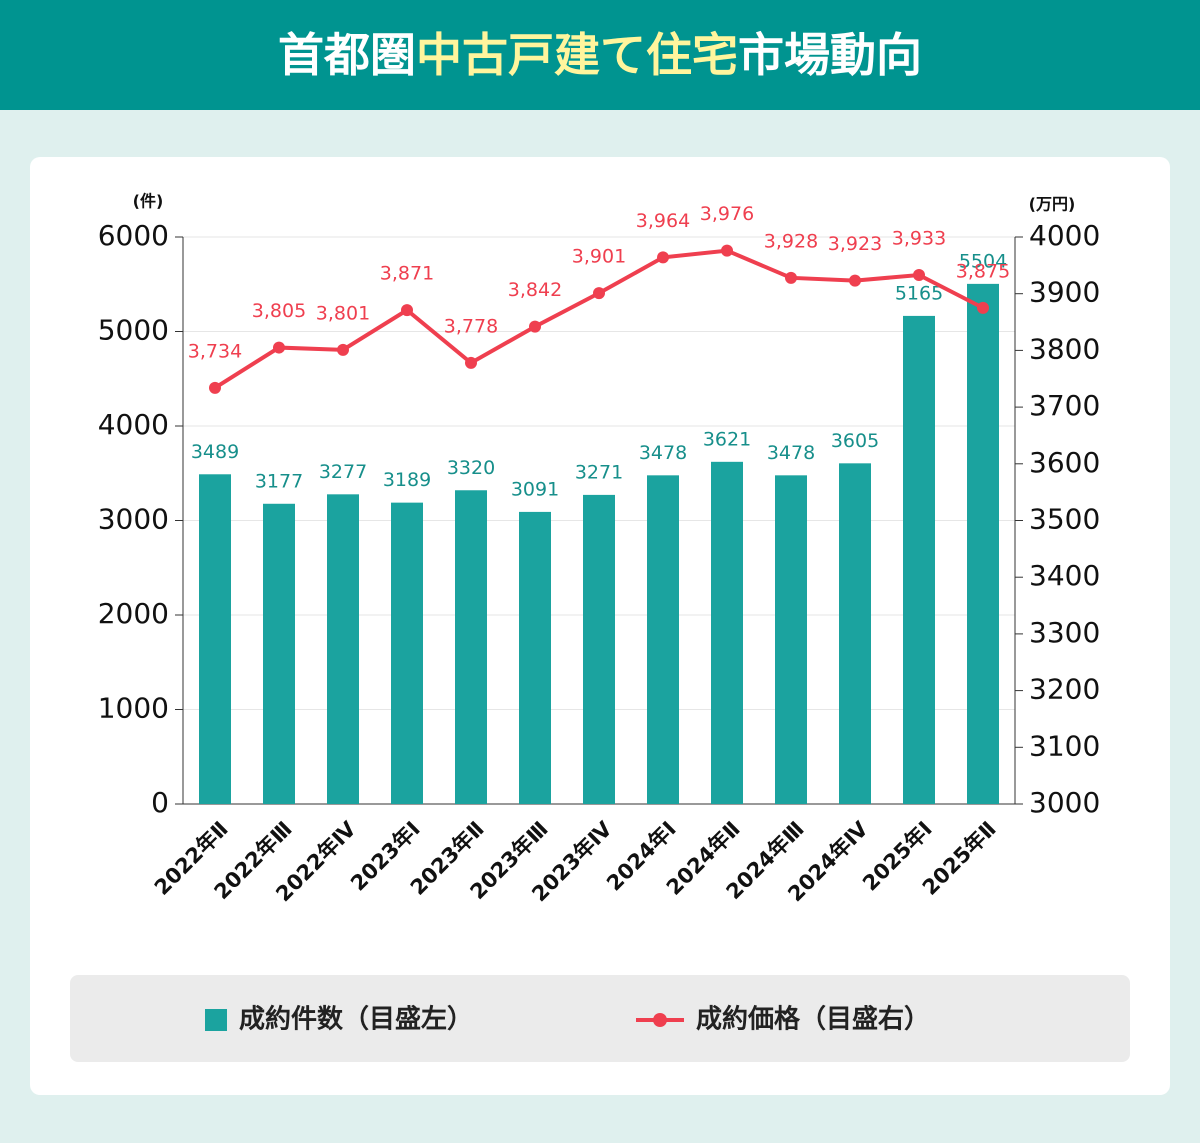 The width and height of the screenshot is (1200, 1143). Describe the element at coordinates (727, 439) in the screenshot. I see `bar-value-label: 3621` at that location.